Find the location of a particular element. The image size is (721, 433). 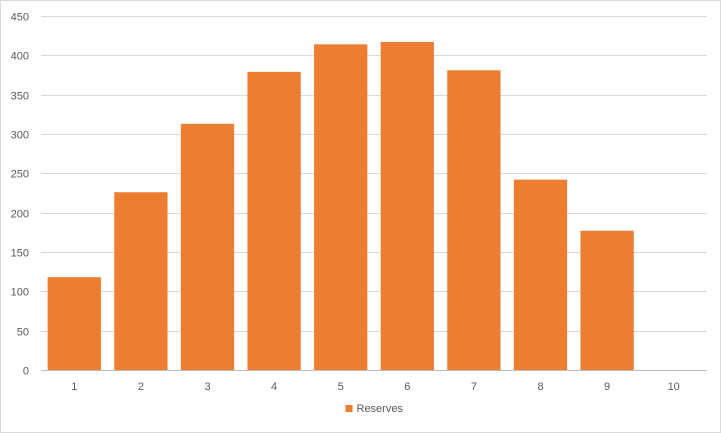

legend: Reserves is located at coordinates (374, 409).